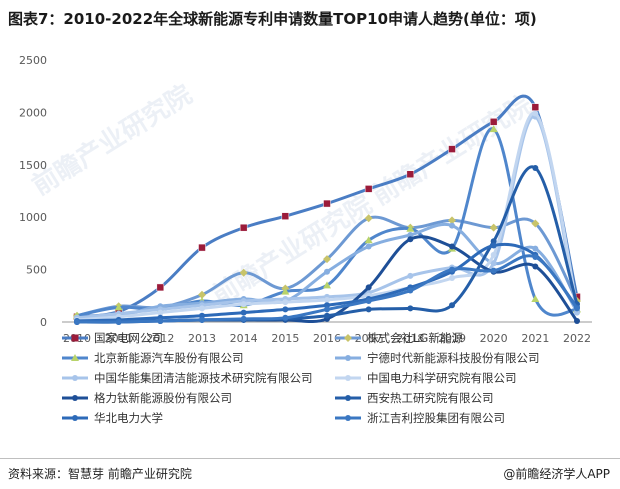 The image size is (620, 489). I want to click on y-tick-label: 2500, so click(33, 60).